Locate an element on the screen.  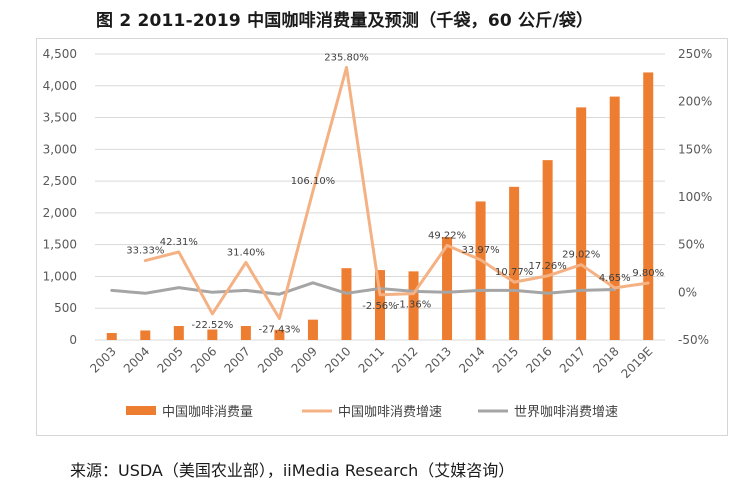
legend-label: 中国咖啡消费量 is located at coordinates (207, 412).